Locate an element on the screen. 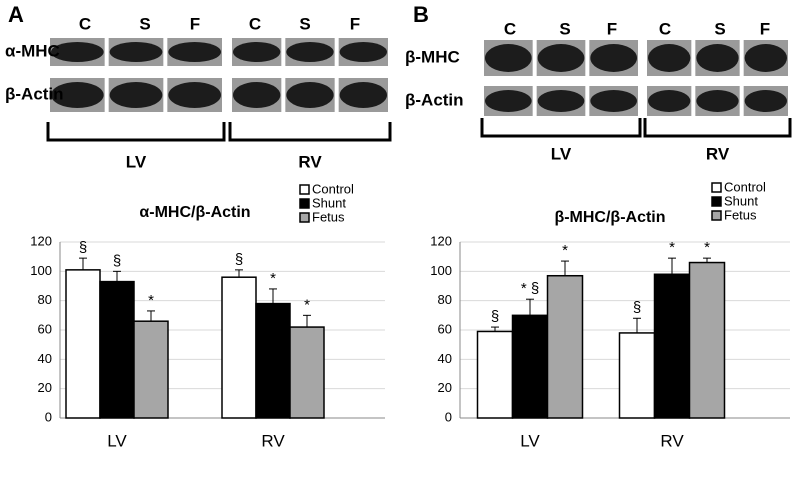  chart-title: β-MHC/β-Actin is located at coordinates (609, 217).